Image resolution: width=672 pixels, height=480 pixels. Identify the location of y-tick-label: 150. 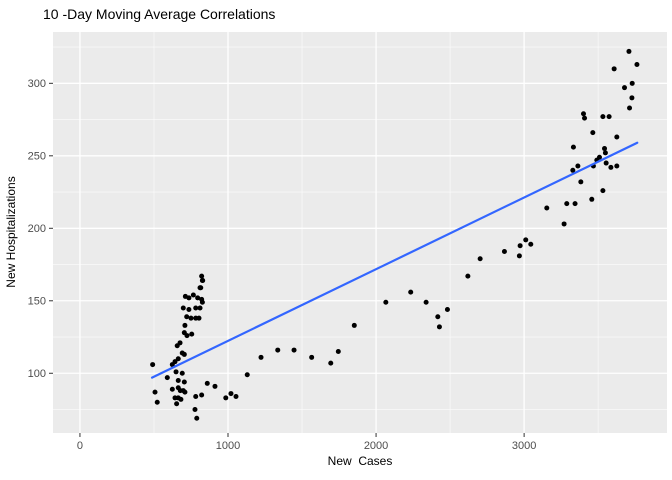
(37, 301).